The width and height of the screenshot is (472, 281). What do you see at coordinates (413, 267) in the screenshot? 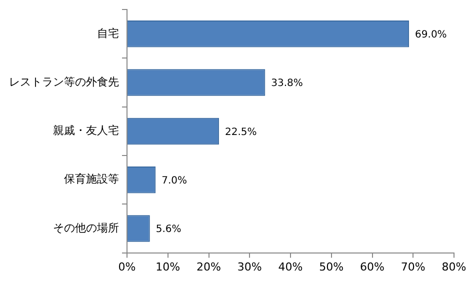
I see `x-tick-label: 70%` at bounding box center [413, 267].